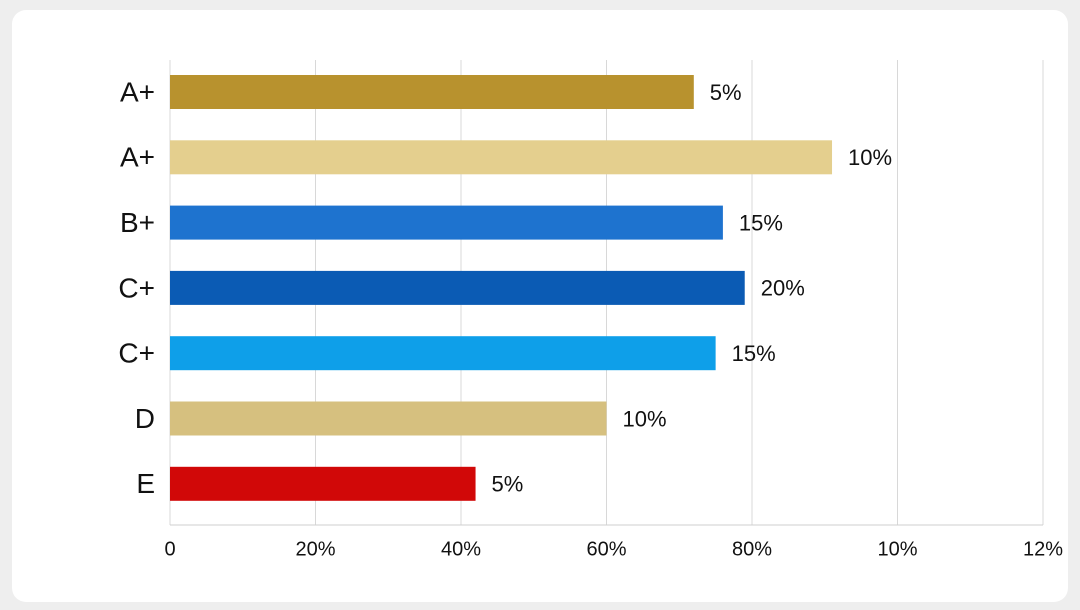 This screenshot has height=610, width=1080. Describe the element at coordinates (1043, 549) in the screenshot. I see `x-tick-label: 12%` at that location.